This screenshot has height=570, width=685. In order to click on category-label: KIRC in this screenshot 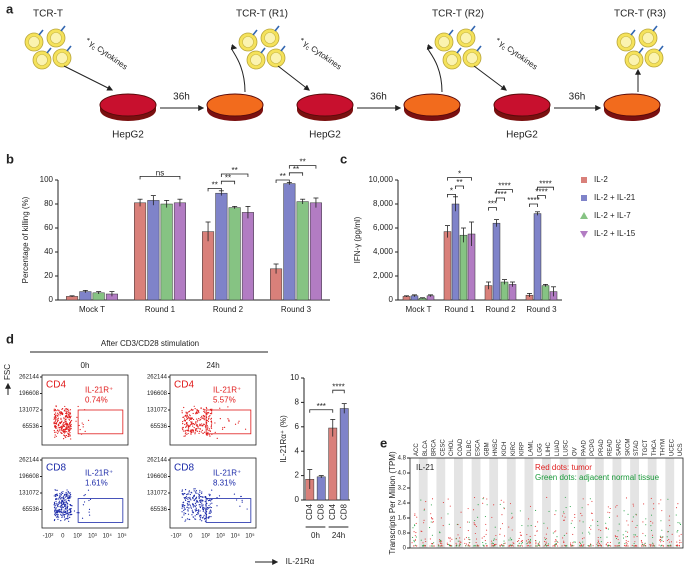, I will do `click(514, 448)`.